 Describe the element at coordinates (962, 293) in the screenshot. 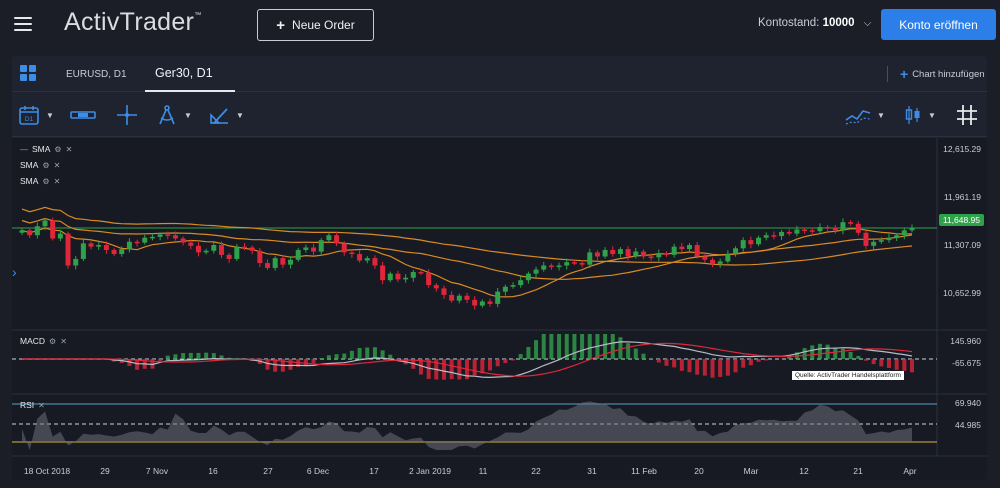

I see `price-tick: 10,652.99` at that location.